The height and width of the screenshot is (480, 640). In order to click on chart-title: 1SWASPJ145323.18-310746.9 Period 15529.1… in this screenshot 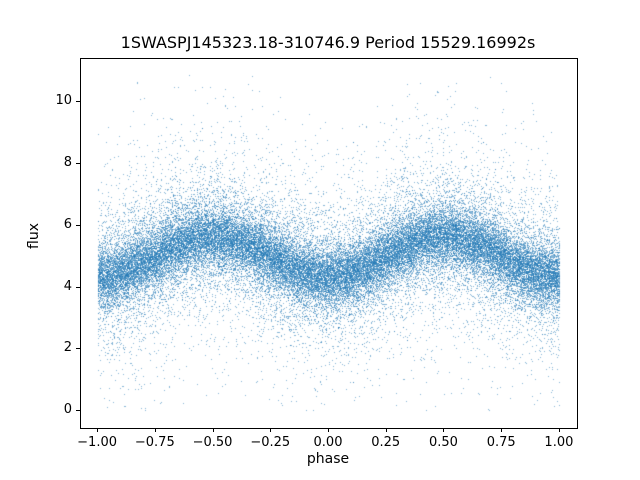, I will do `click(328, 42)`.